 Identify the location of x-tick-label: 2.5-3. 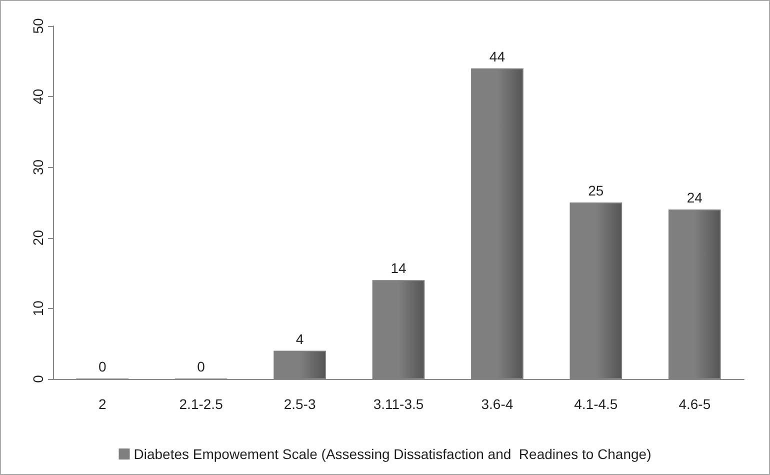
(300, 404).